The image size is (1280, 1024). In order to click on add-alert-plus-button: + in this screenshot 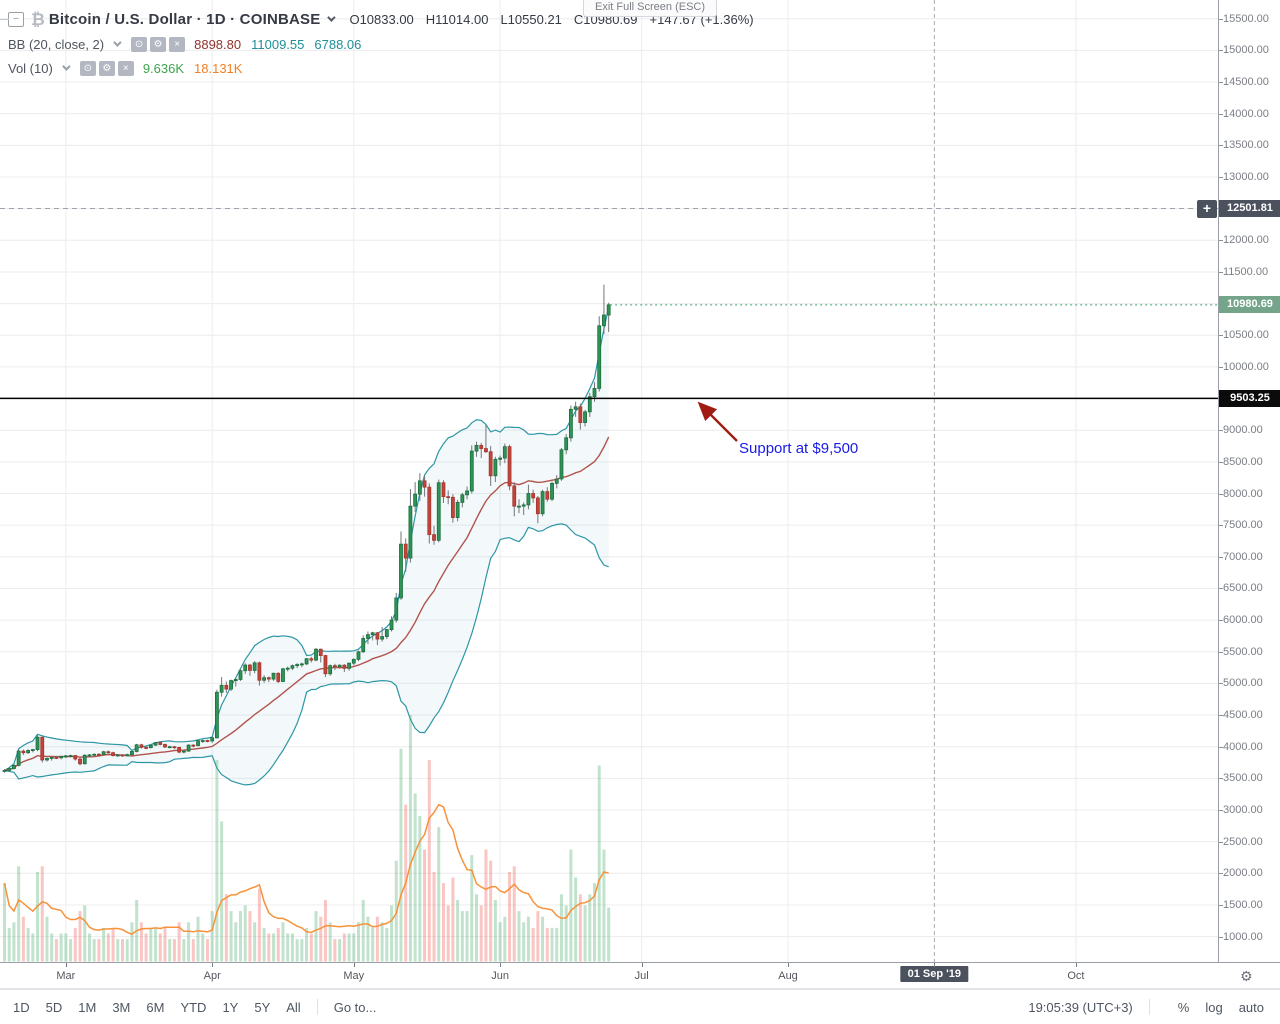, I will do `click(1207, 208)`.